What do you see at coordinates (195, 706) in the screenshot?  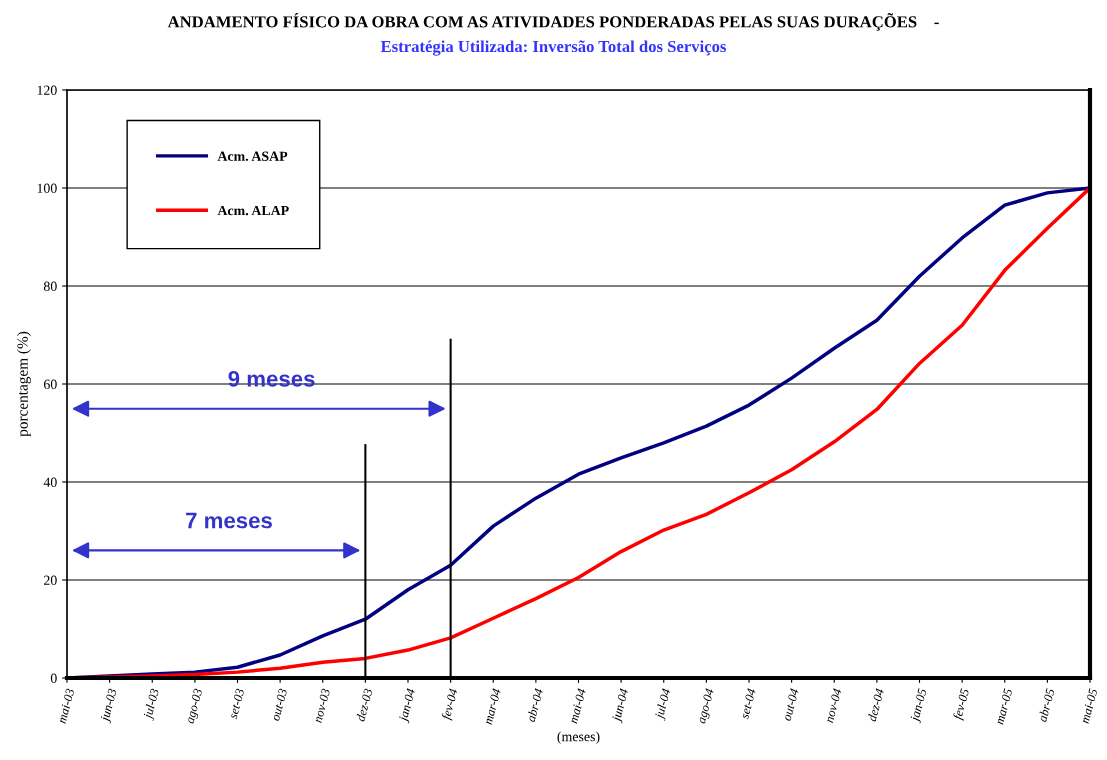 I see `x-tick-label: ago-03` at bounding box center [195, 706].